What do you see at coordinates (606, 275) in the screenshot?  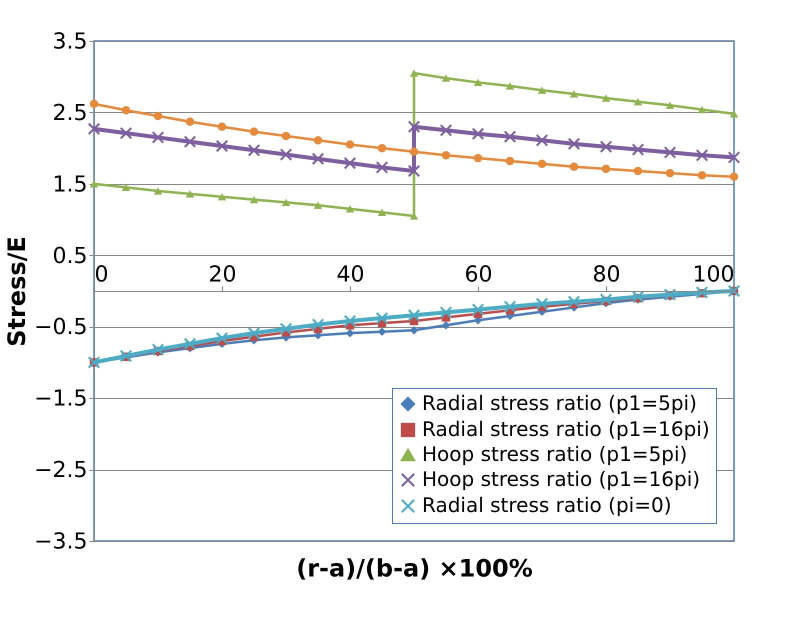 I see `x-tick-label: 80` at bounding box center [606, 275].